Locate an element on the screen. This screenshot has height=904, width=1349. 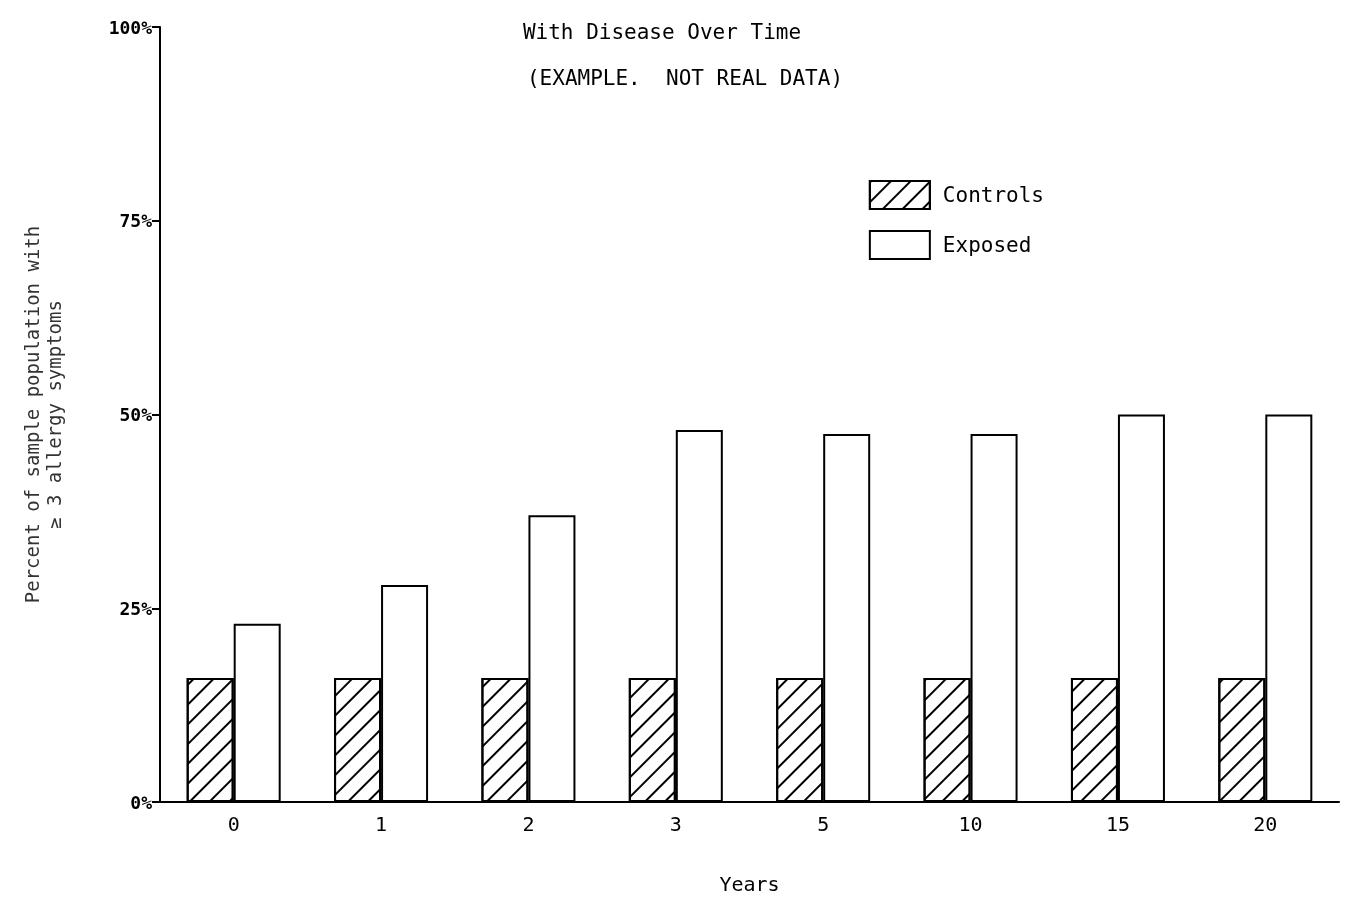
x-tick-label: 15 is located at coordinates (1117, 824).